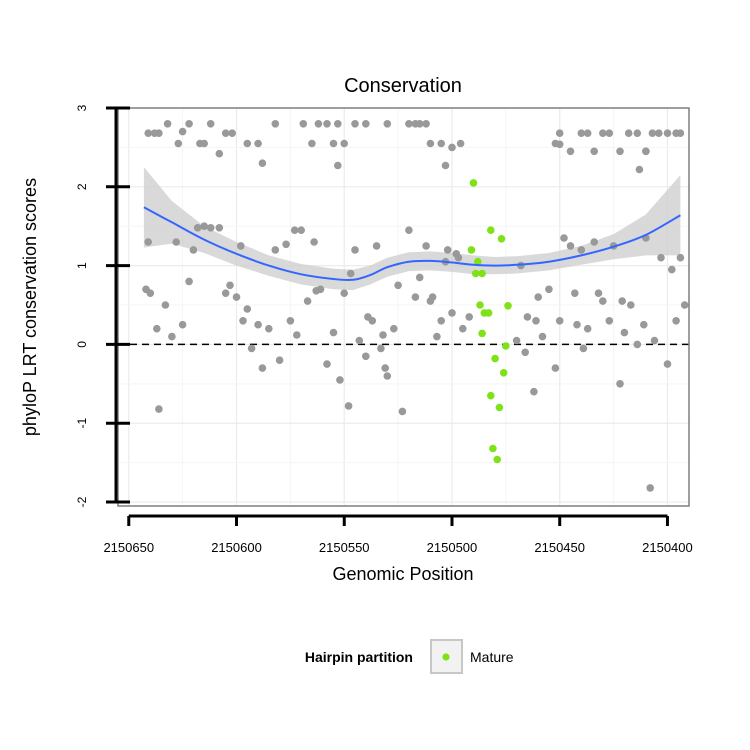 The image size is (750, 750). I want to click on y-tick-label: -2, so click(82, 501).